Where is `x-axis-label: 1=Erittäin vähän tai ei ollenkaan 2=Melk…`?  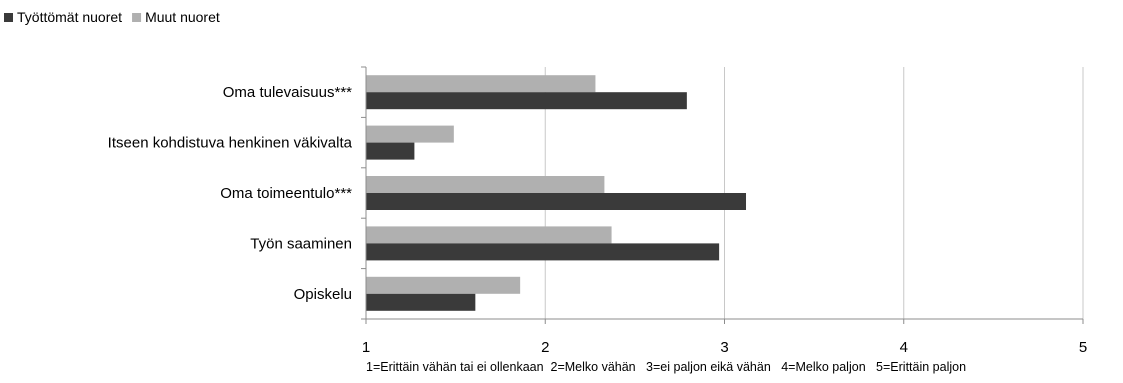 x-axis-label: 1=Erittäin vähän tai ei ollenkaan 2=Melk… is located at coordinates (666, 367).